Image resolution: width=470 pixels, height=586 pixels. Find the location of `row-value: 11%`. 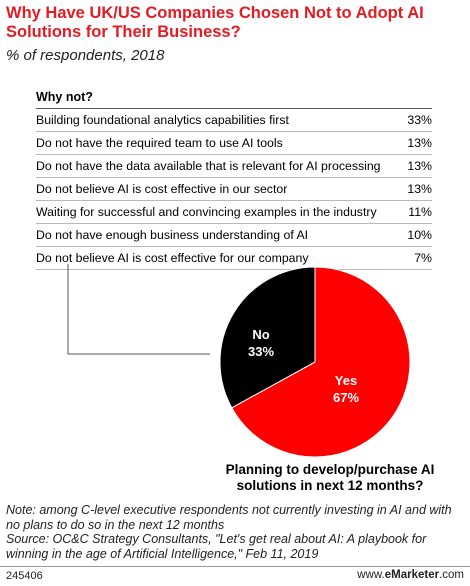

row-value: 11% is located at coordinates (420, 212).